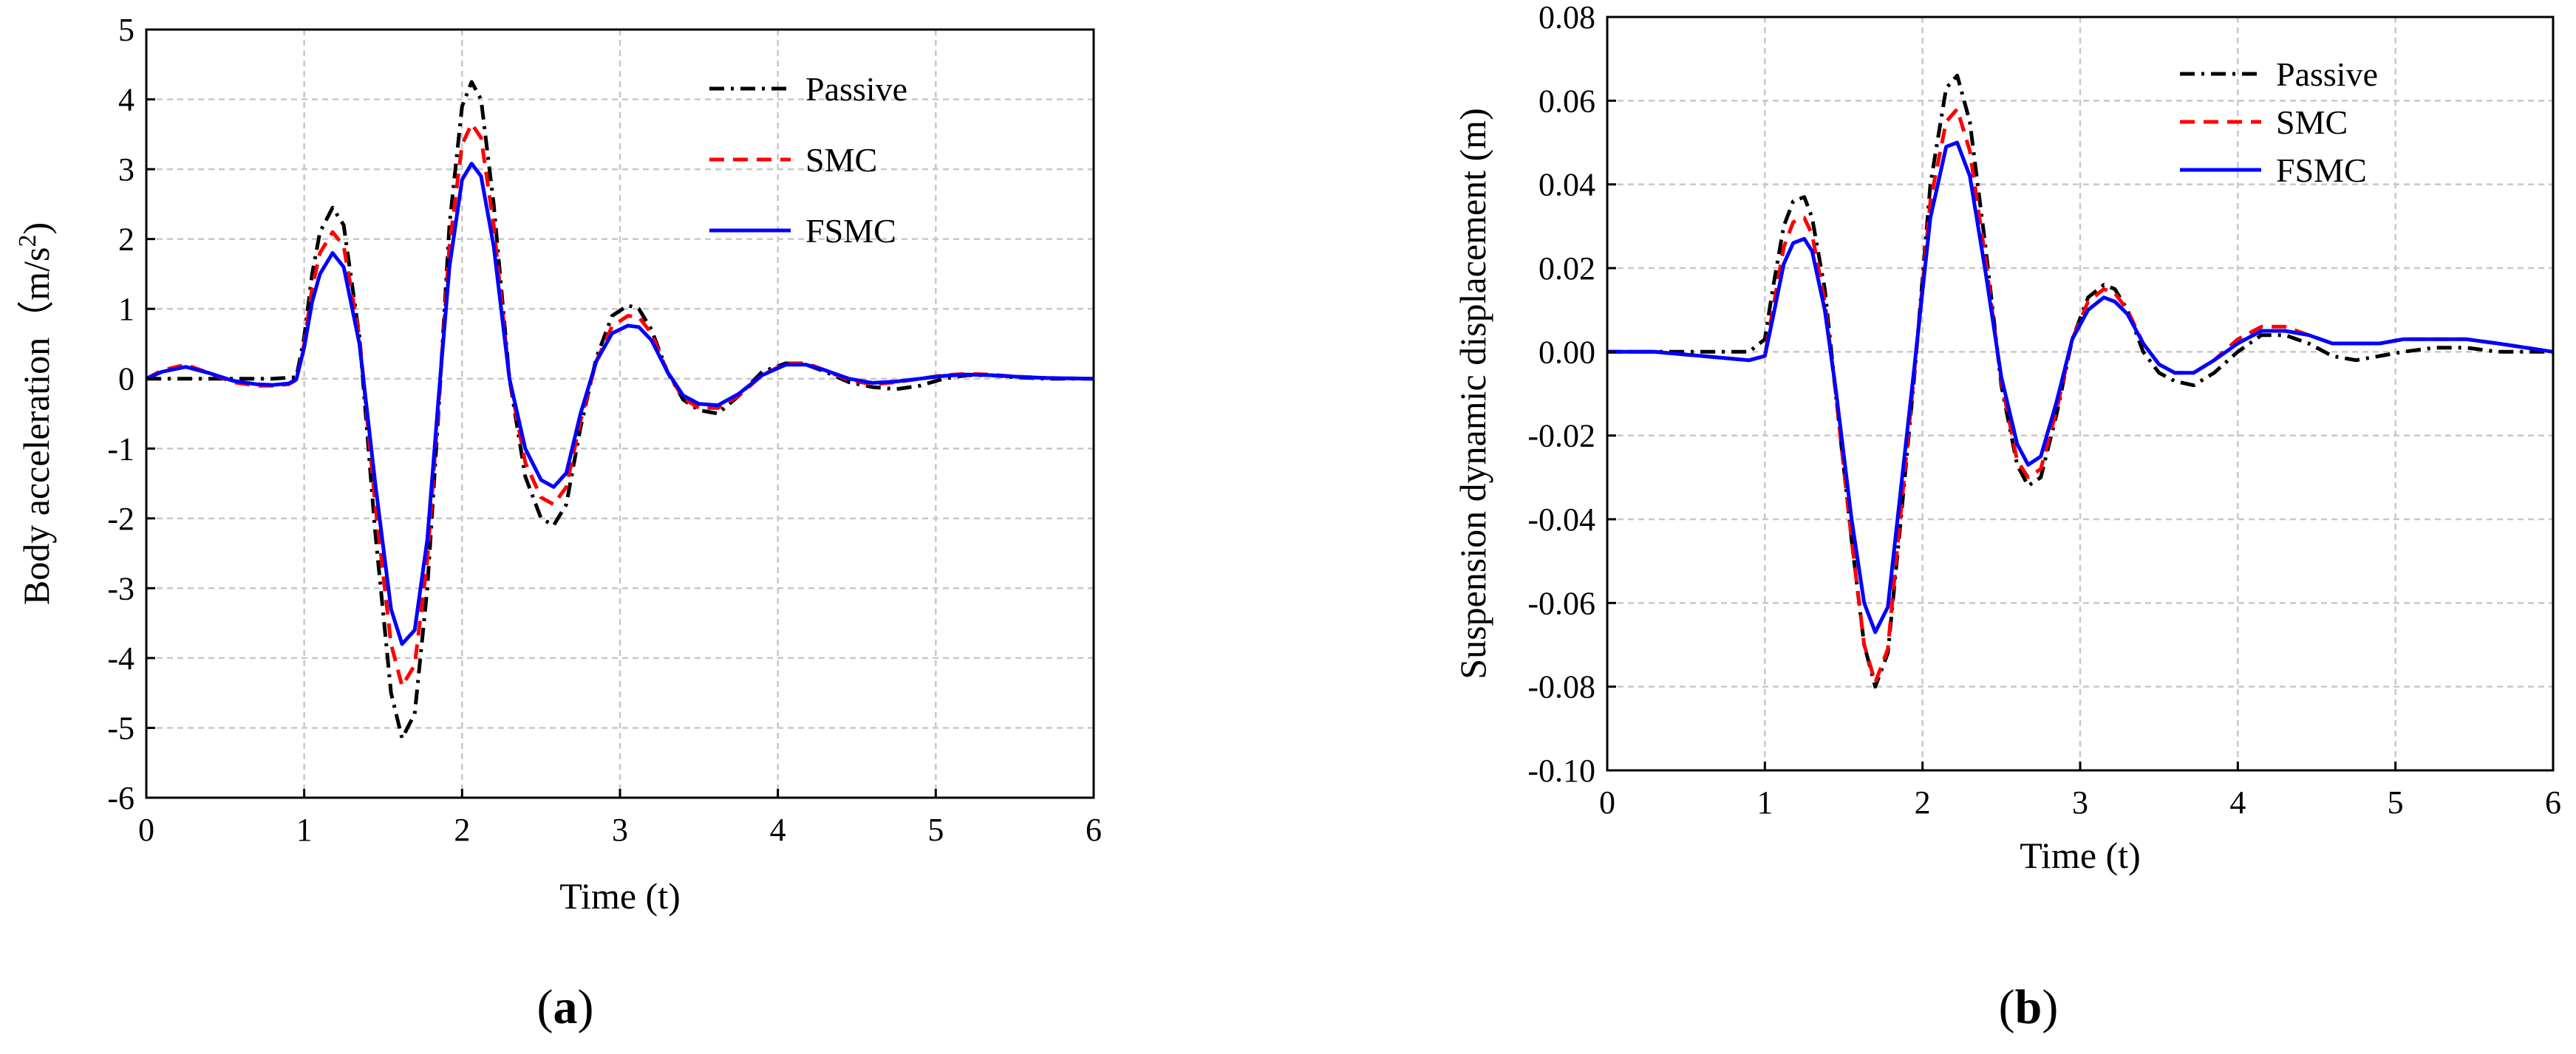  What do you see at coordinates (565, 1007) in the screenshot?
I see `panel-a-caption-label: (a)` at bounding box center [565, 1007].